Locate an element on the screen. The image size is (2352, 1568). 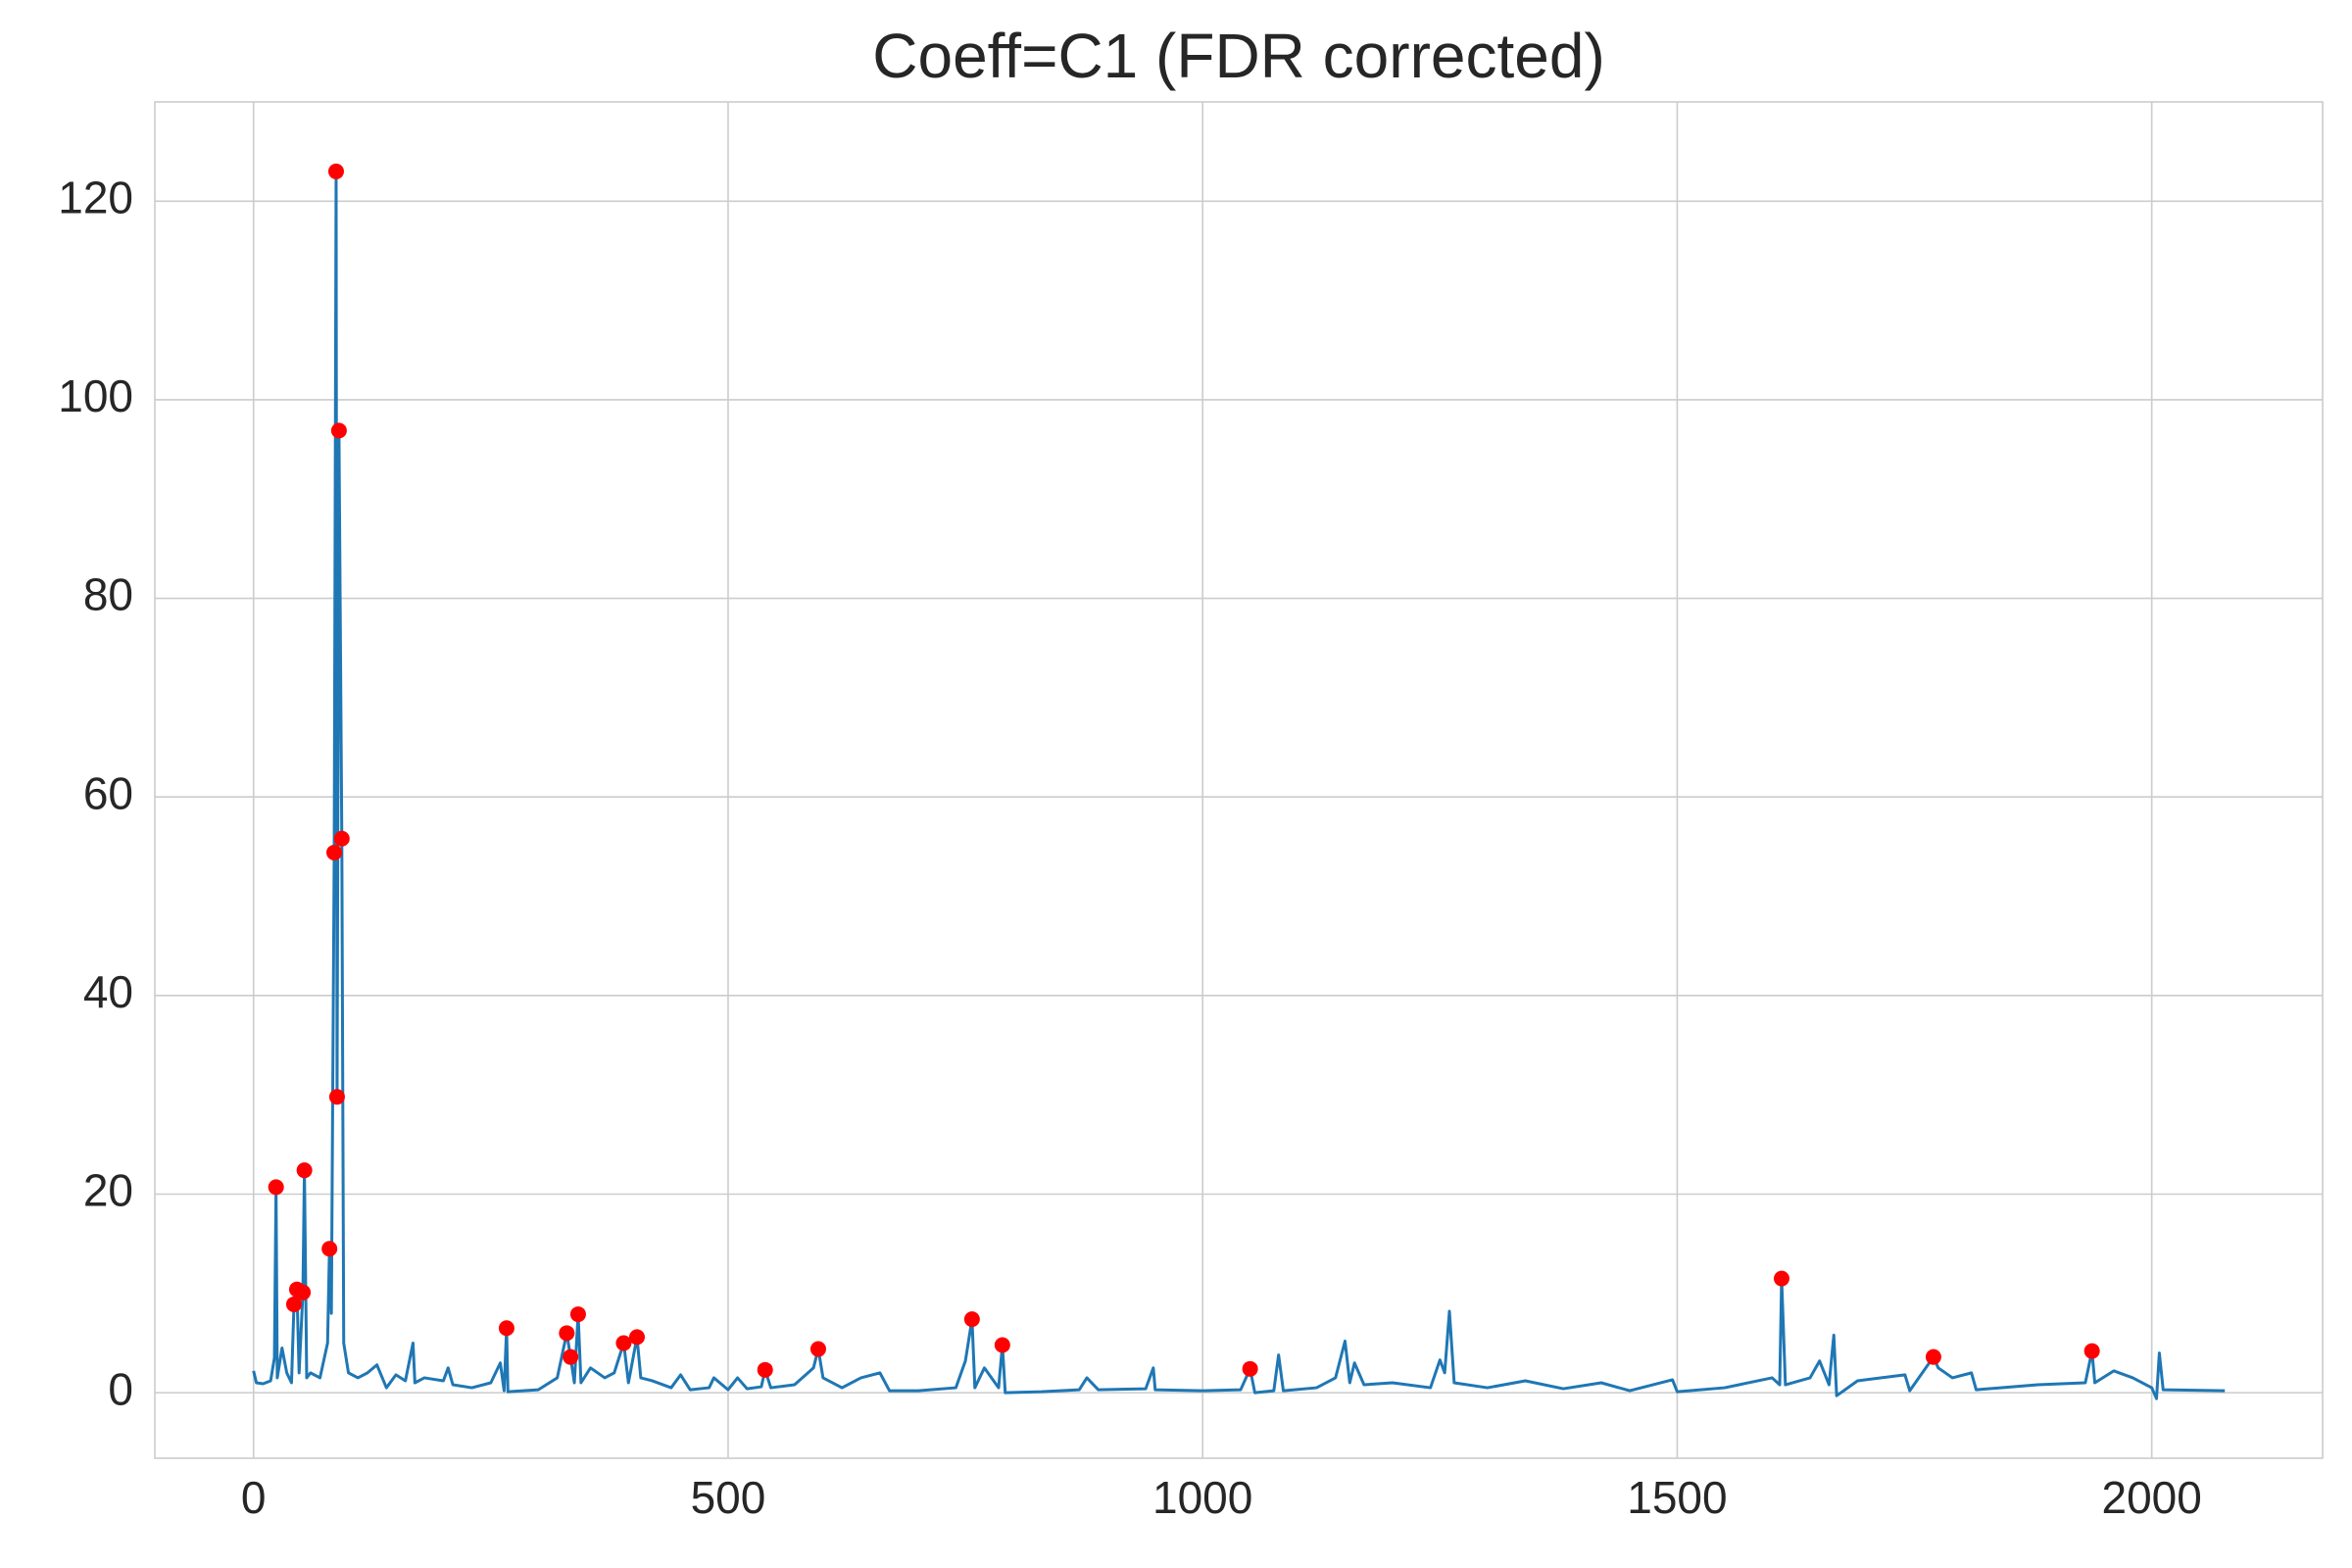
y-tick-label: 40 is located at coordinates (108, 991).